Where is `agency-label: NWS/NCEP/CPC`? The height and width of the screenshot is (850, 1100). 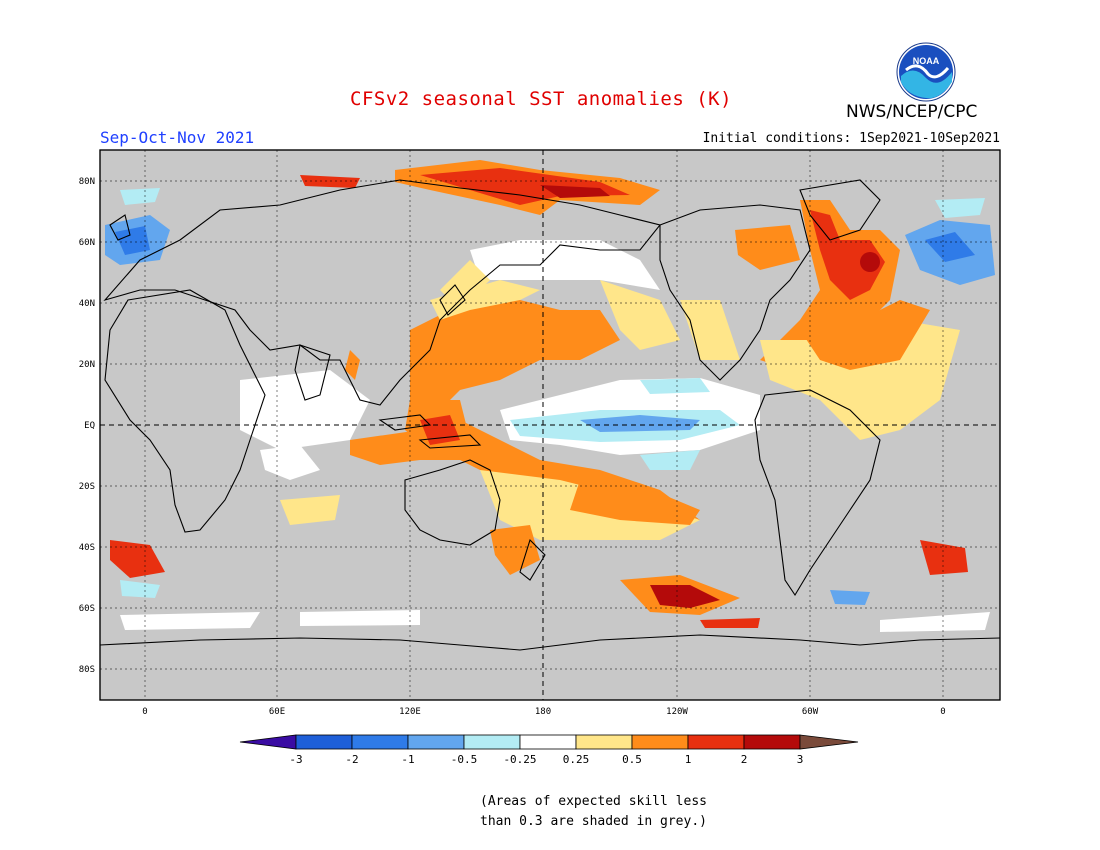
agency-label: NWS/NCEP/CPC is located at coordinates (912, 112).